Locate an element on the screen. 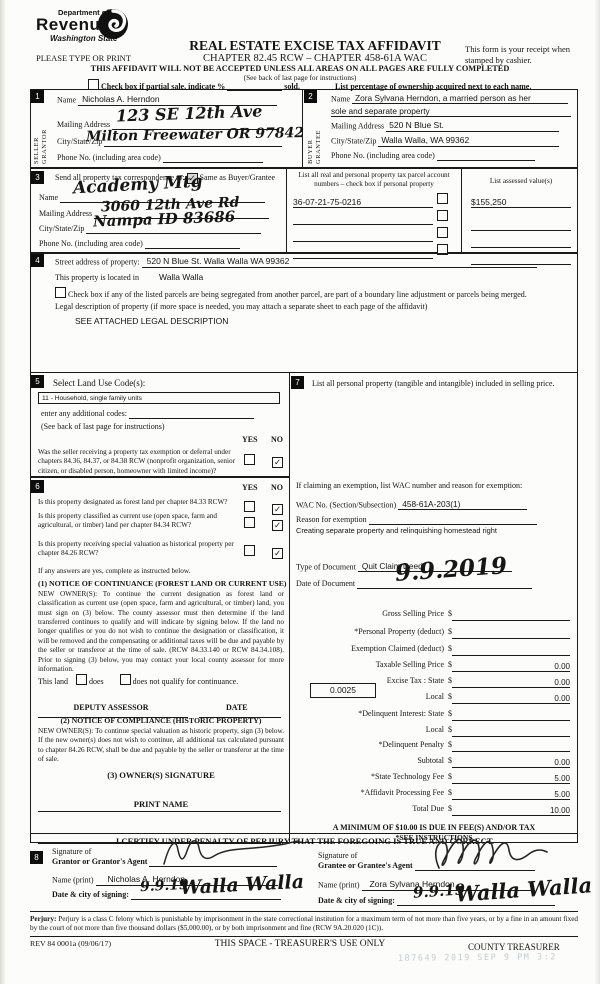 The height and width of the screenshot is (984, 600). grantee-signature-field is located at coordinates (474, 870).